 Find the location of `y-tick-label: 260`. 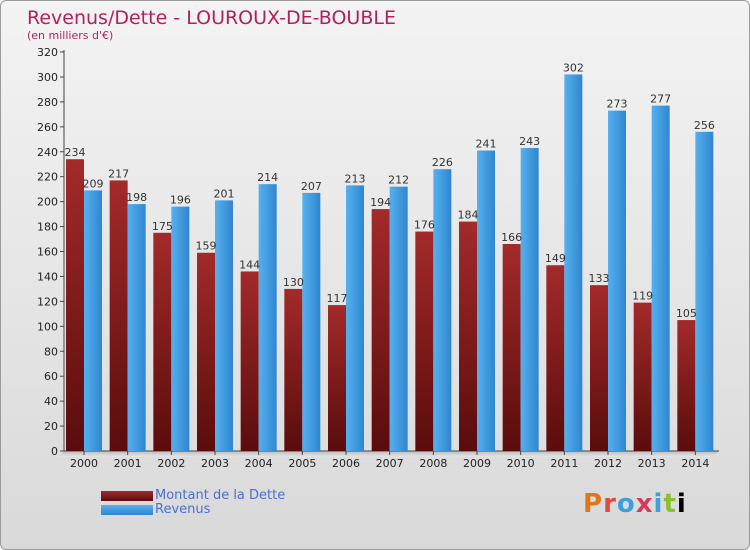

y-tick-label: 260 is located at coordinates (47, 127).